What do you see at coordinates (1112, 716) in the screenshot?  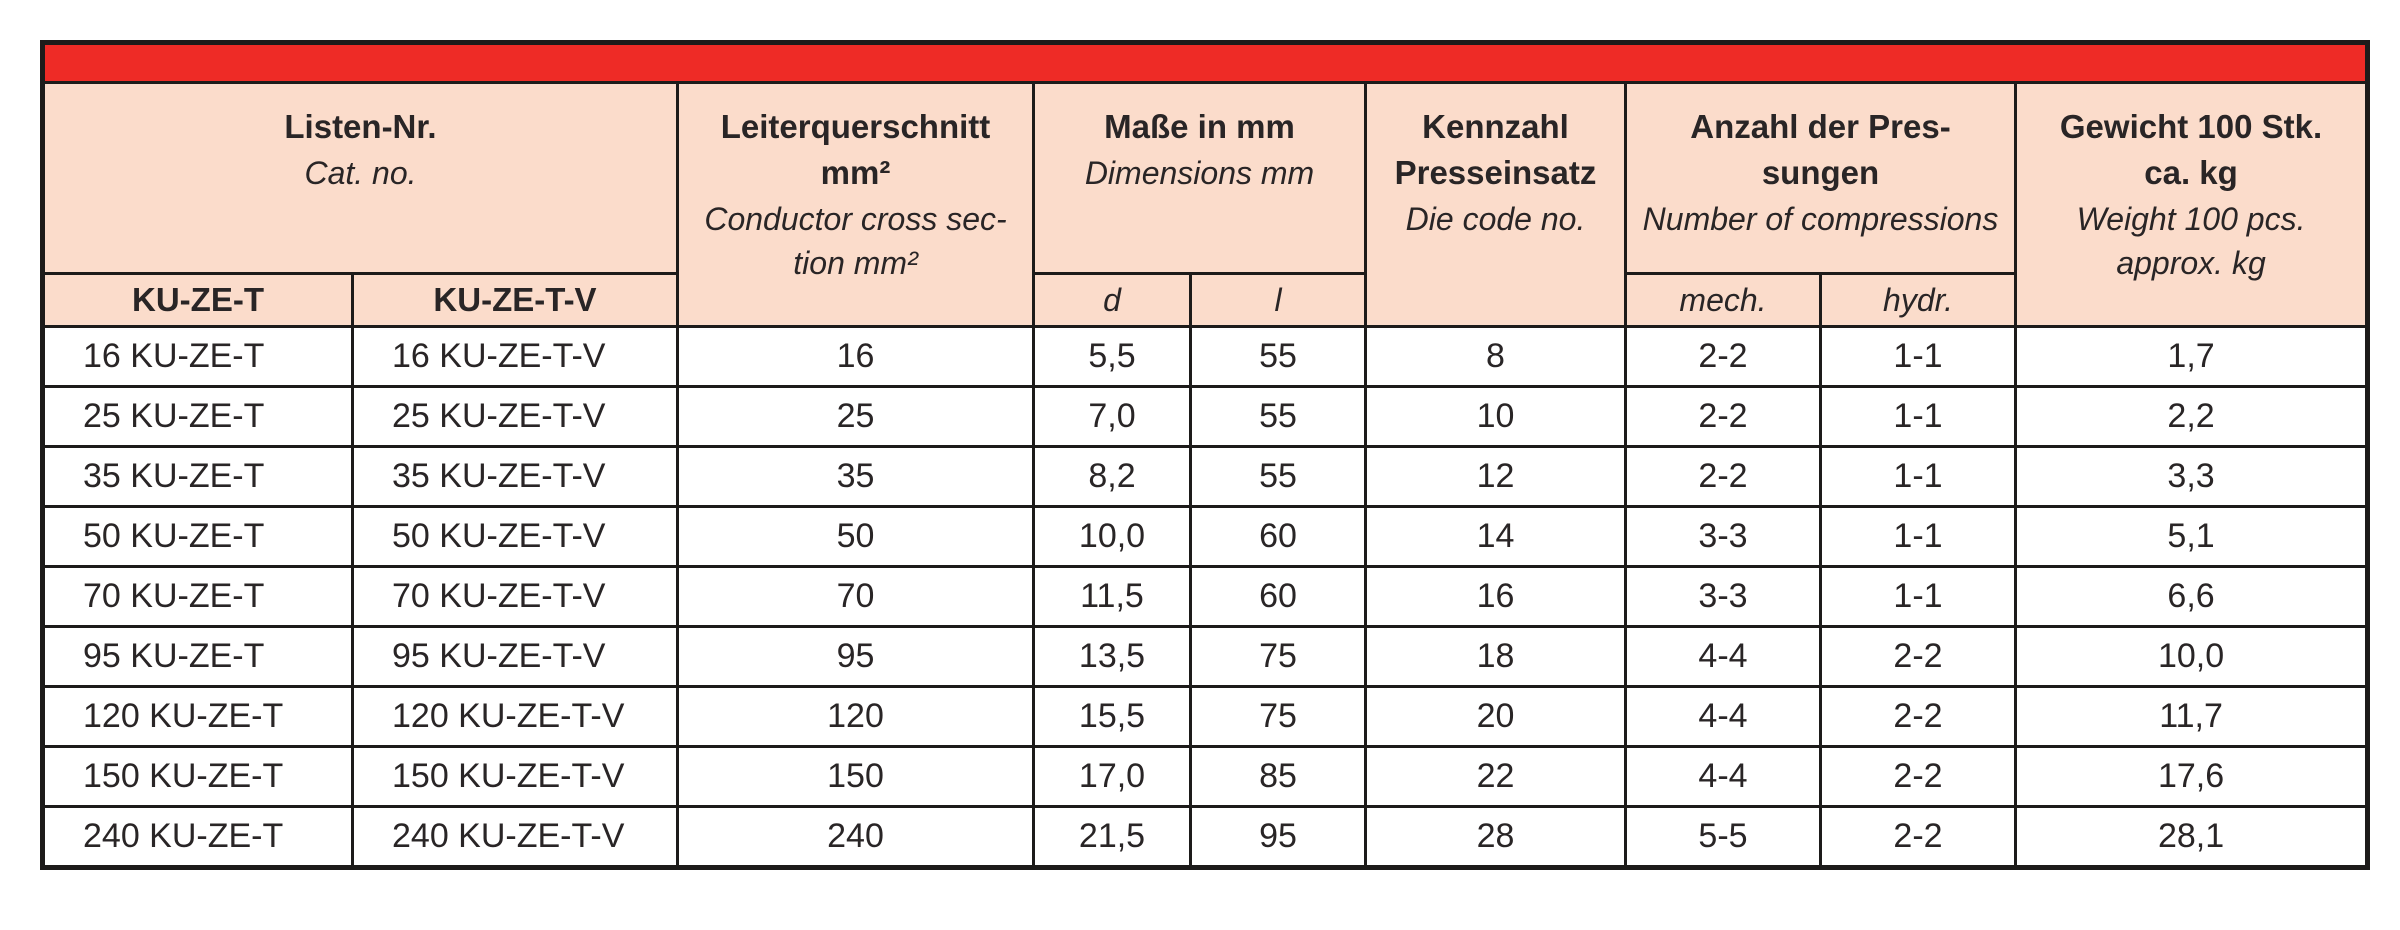 I see `cell-d: 15,5` at bounding box center [1112, 716].